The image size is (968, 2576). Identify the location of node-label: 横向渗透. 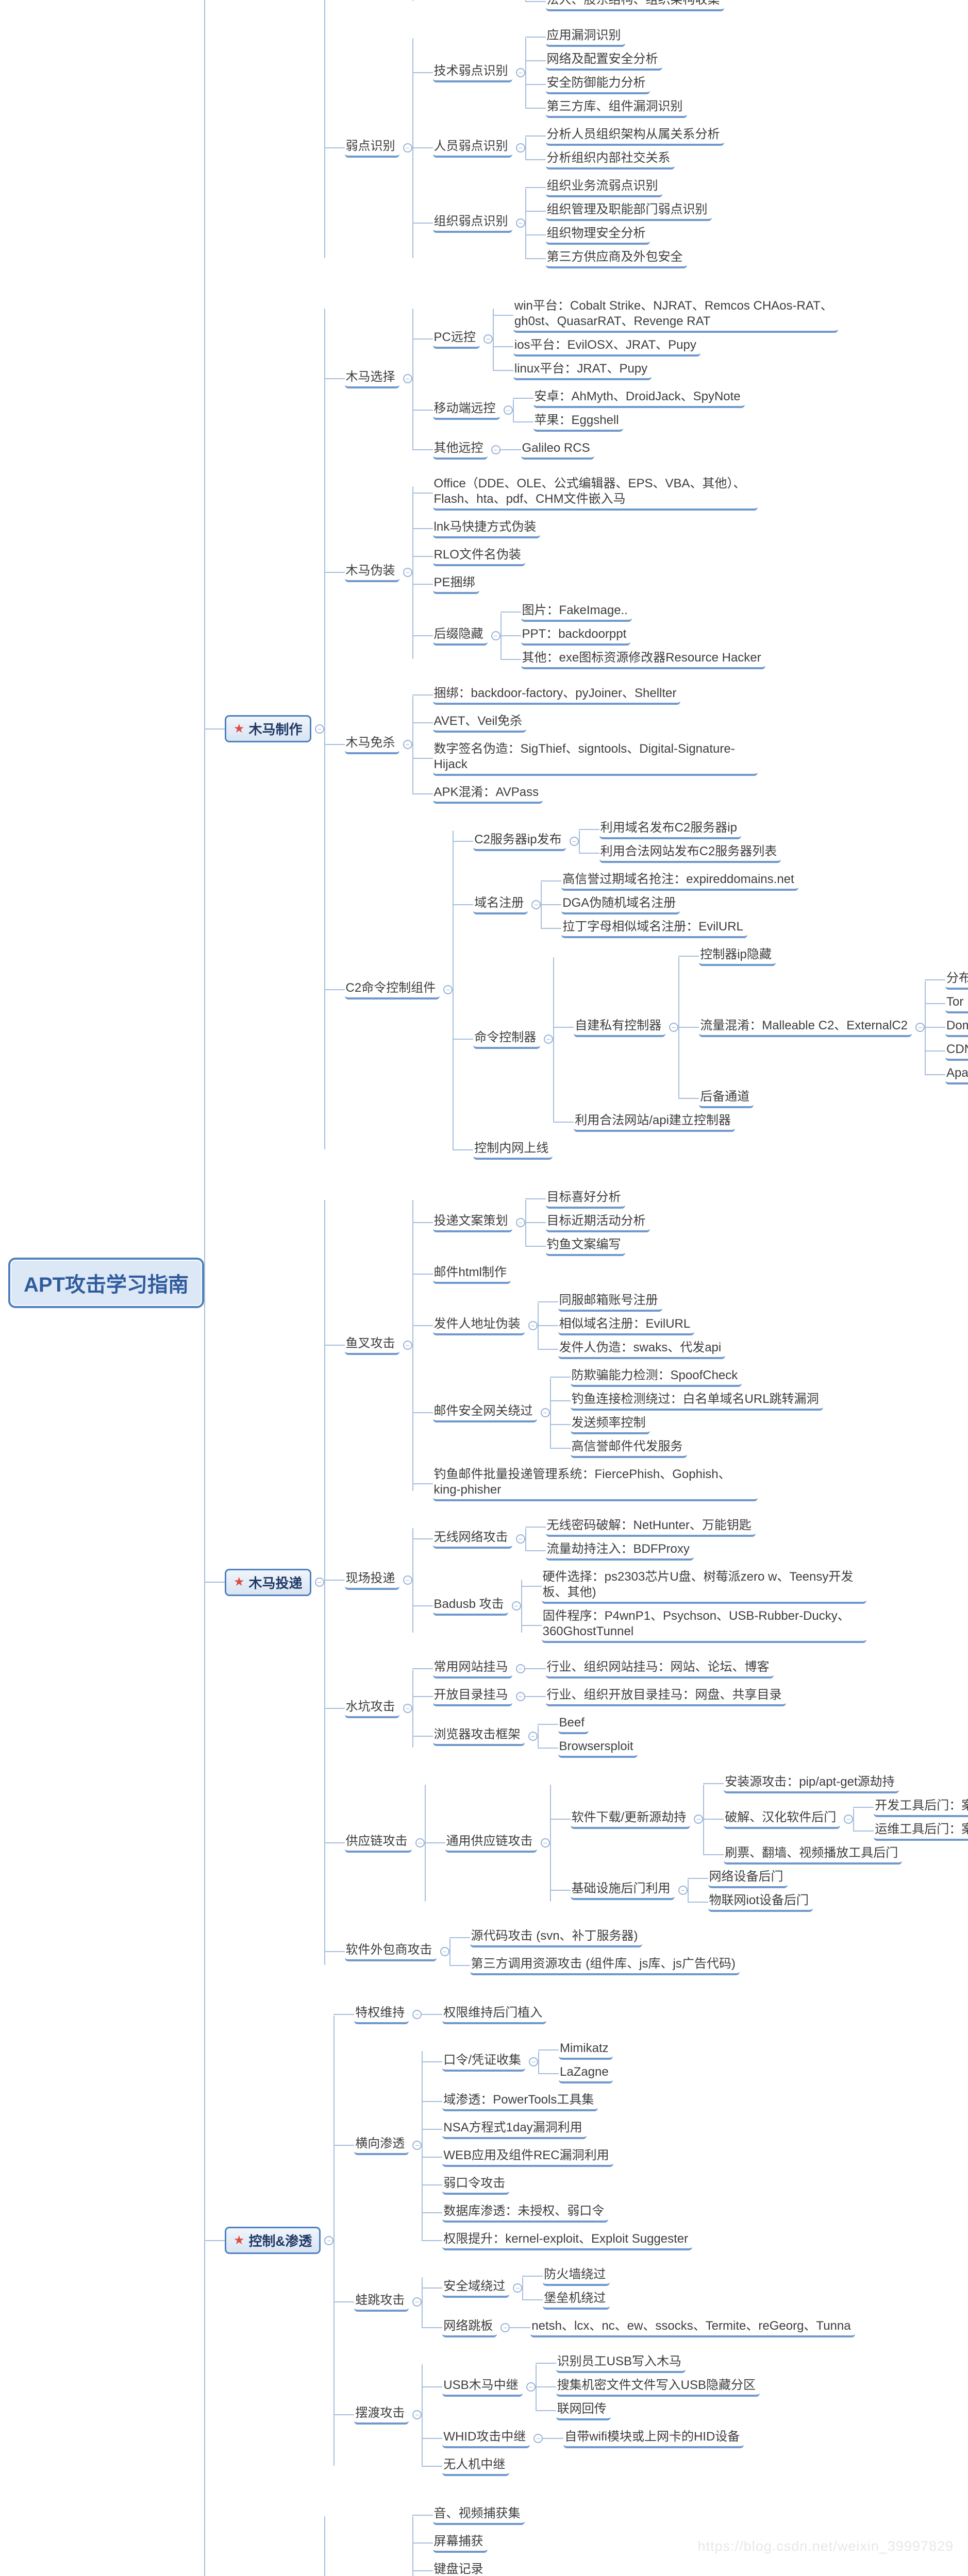
(381, 2145).